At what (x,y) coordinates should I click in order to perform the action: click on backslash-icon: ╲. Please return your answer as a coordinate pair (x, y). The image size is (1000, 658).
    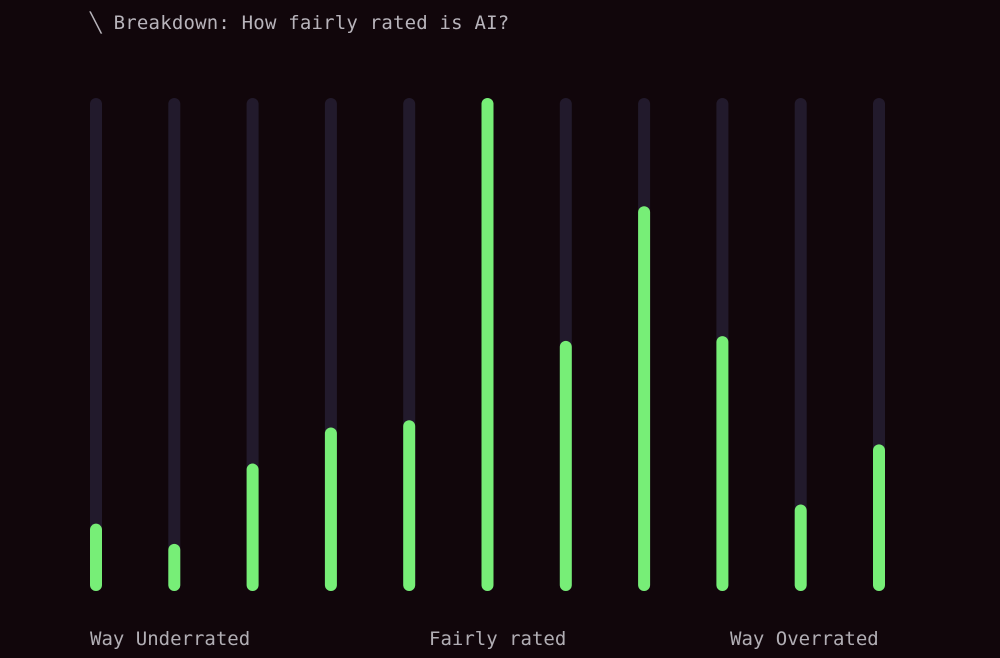
    Looking at the image, I should click on (96, 23).